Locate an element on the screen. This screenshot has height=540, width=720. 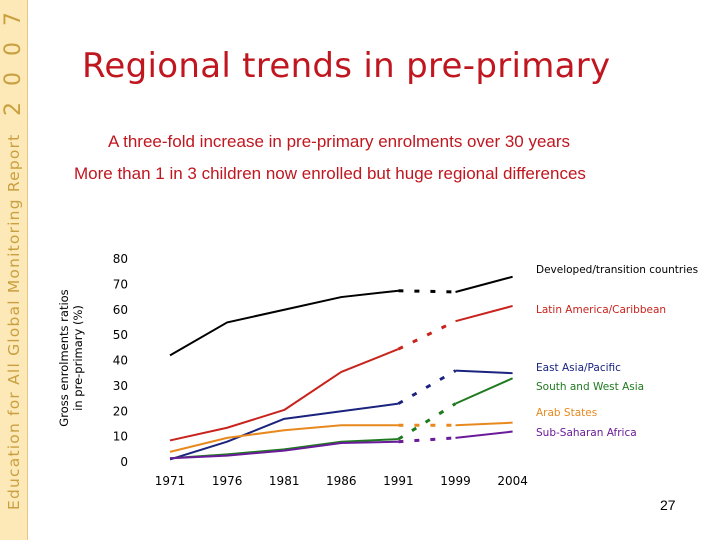
x-tick-label: 1986 is located at coordinates (341, 481).